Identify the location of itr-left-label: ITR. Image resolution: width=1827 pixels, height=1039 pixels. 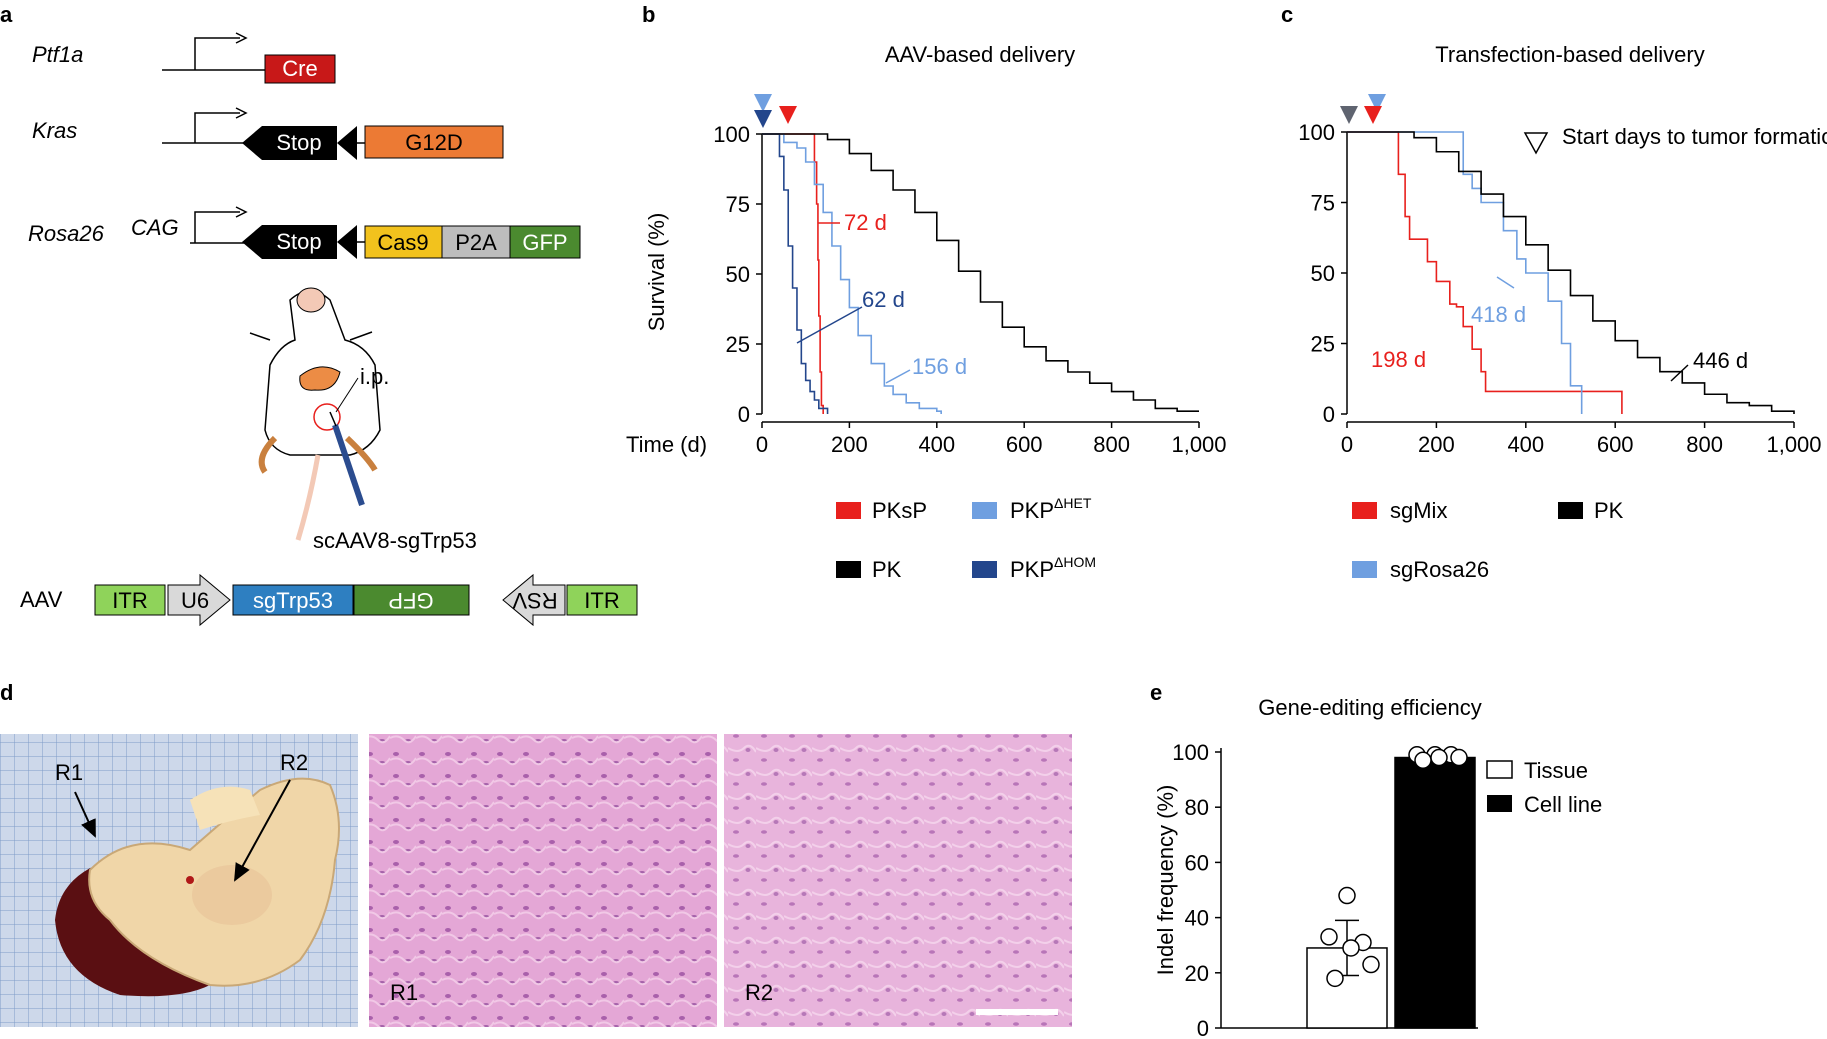
(129, 600).